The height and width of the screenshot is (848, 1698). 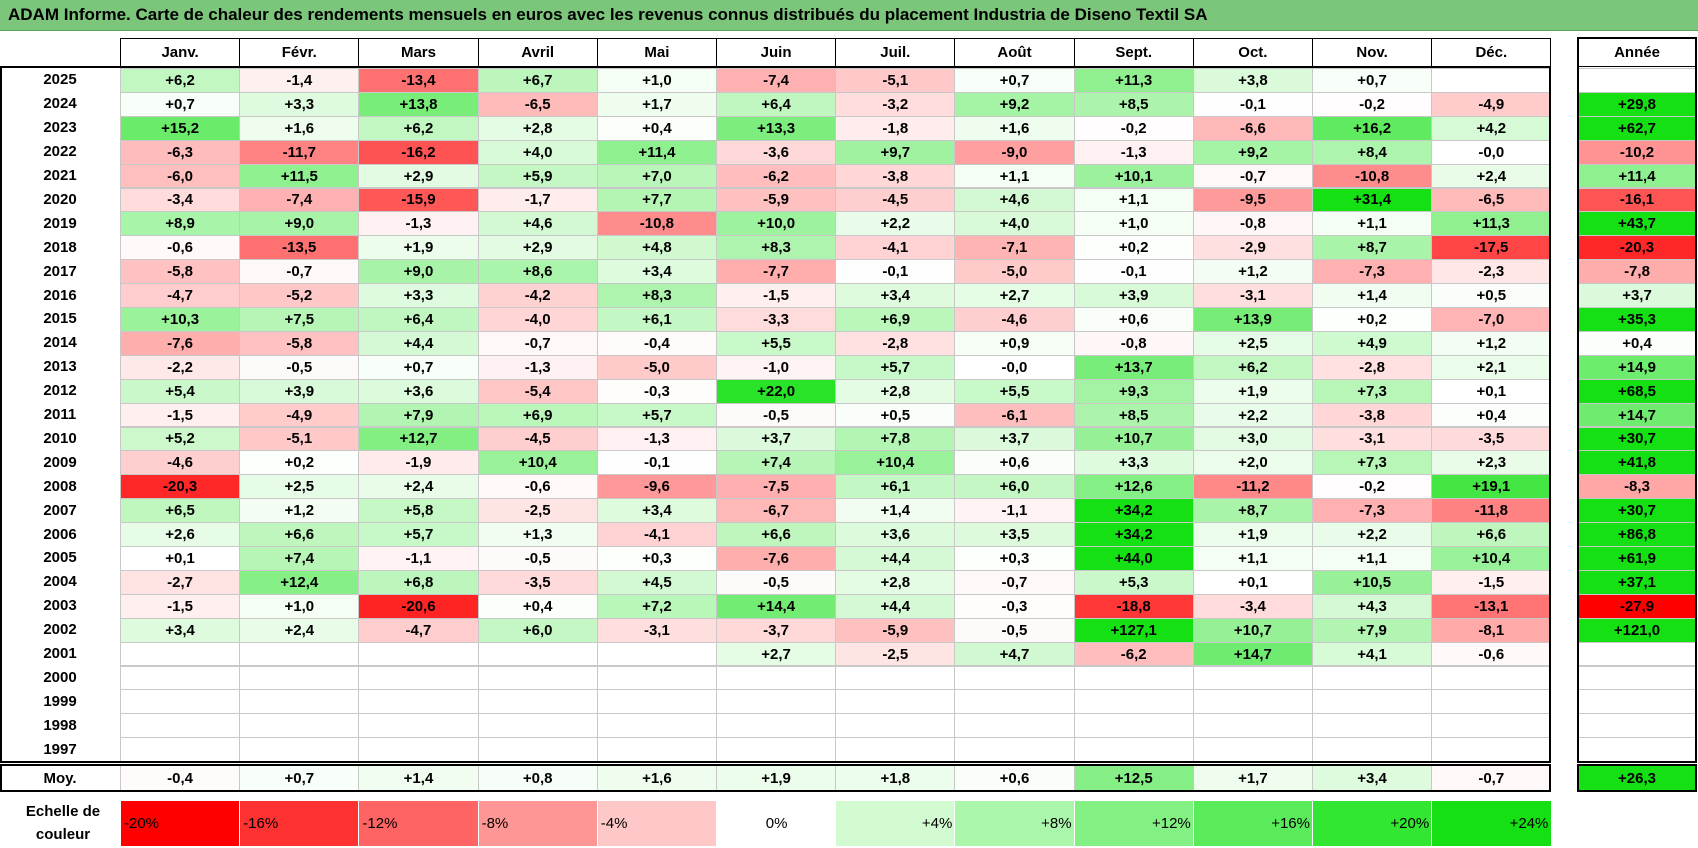 I want to click on heatmap-cell: +9,0, so click(x=299, y=224).